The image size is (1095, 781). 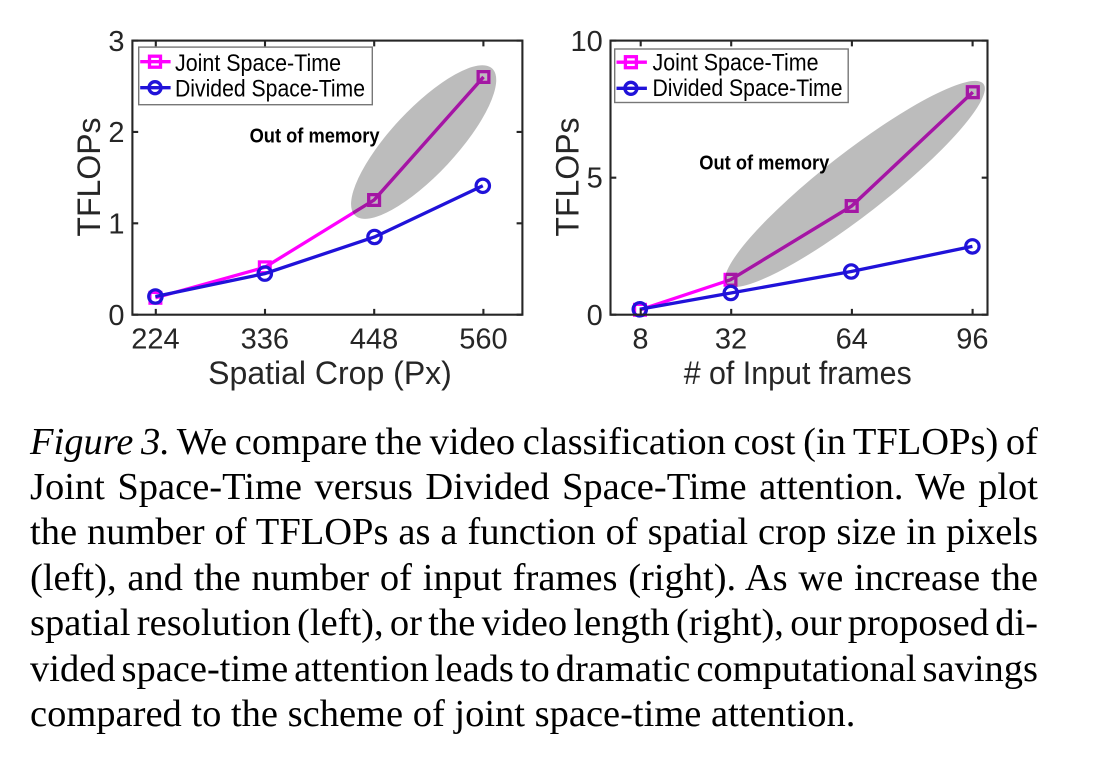 What do you see at coordinates (116, 133) in the screenshot?
I see `svg-text: 2` at bounding box center [116, 133].